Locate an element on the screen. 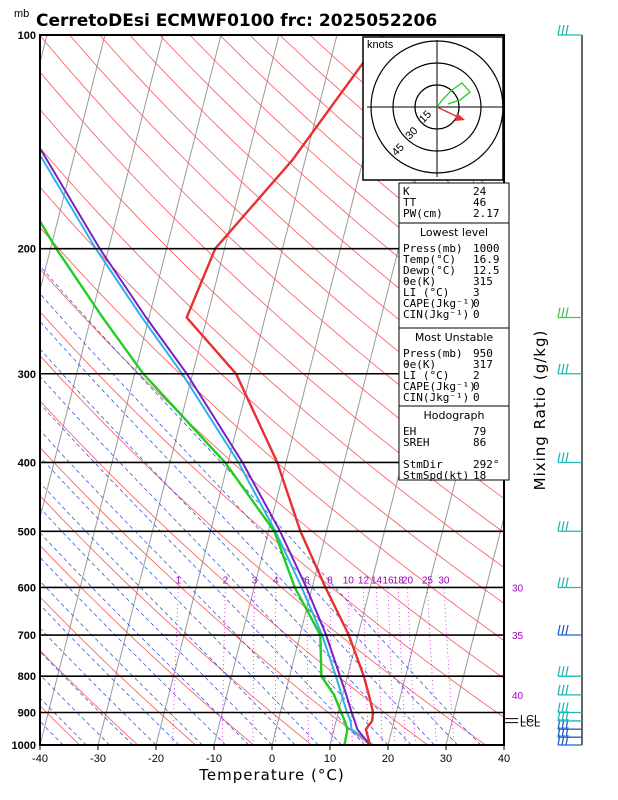  hodo-trace is located at coordinates (453, 95).